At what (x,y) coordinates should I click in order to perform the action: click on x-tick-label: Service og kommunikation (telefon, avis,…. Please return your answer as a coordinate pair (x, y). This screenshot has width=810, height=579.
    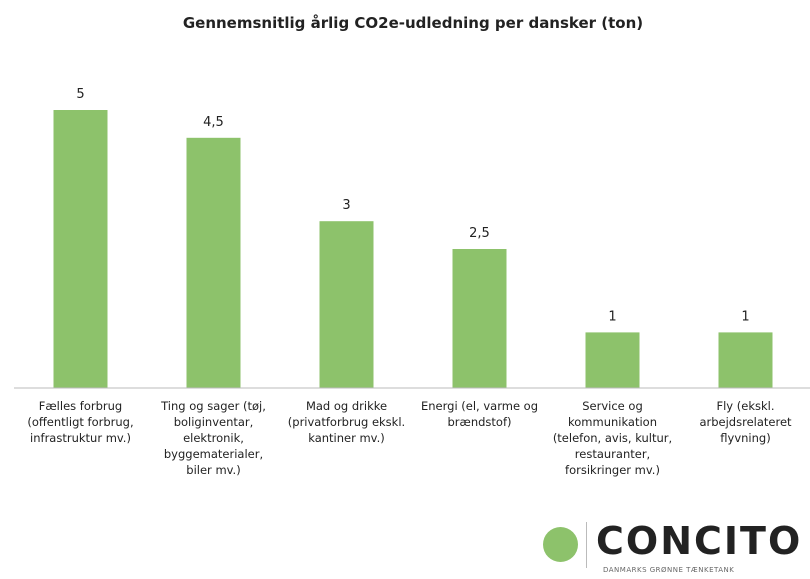
    Looking at the image, I should click on (612, 438).